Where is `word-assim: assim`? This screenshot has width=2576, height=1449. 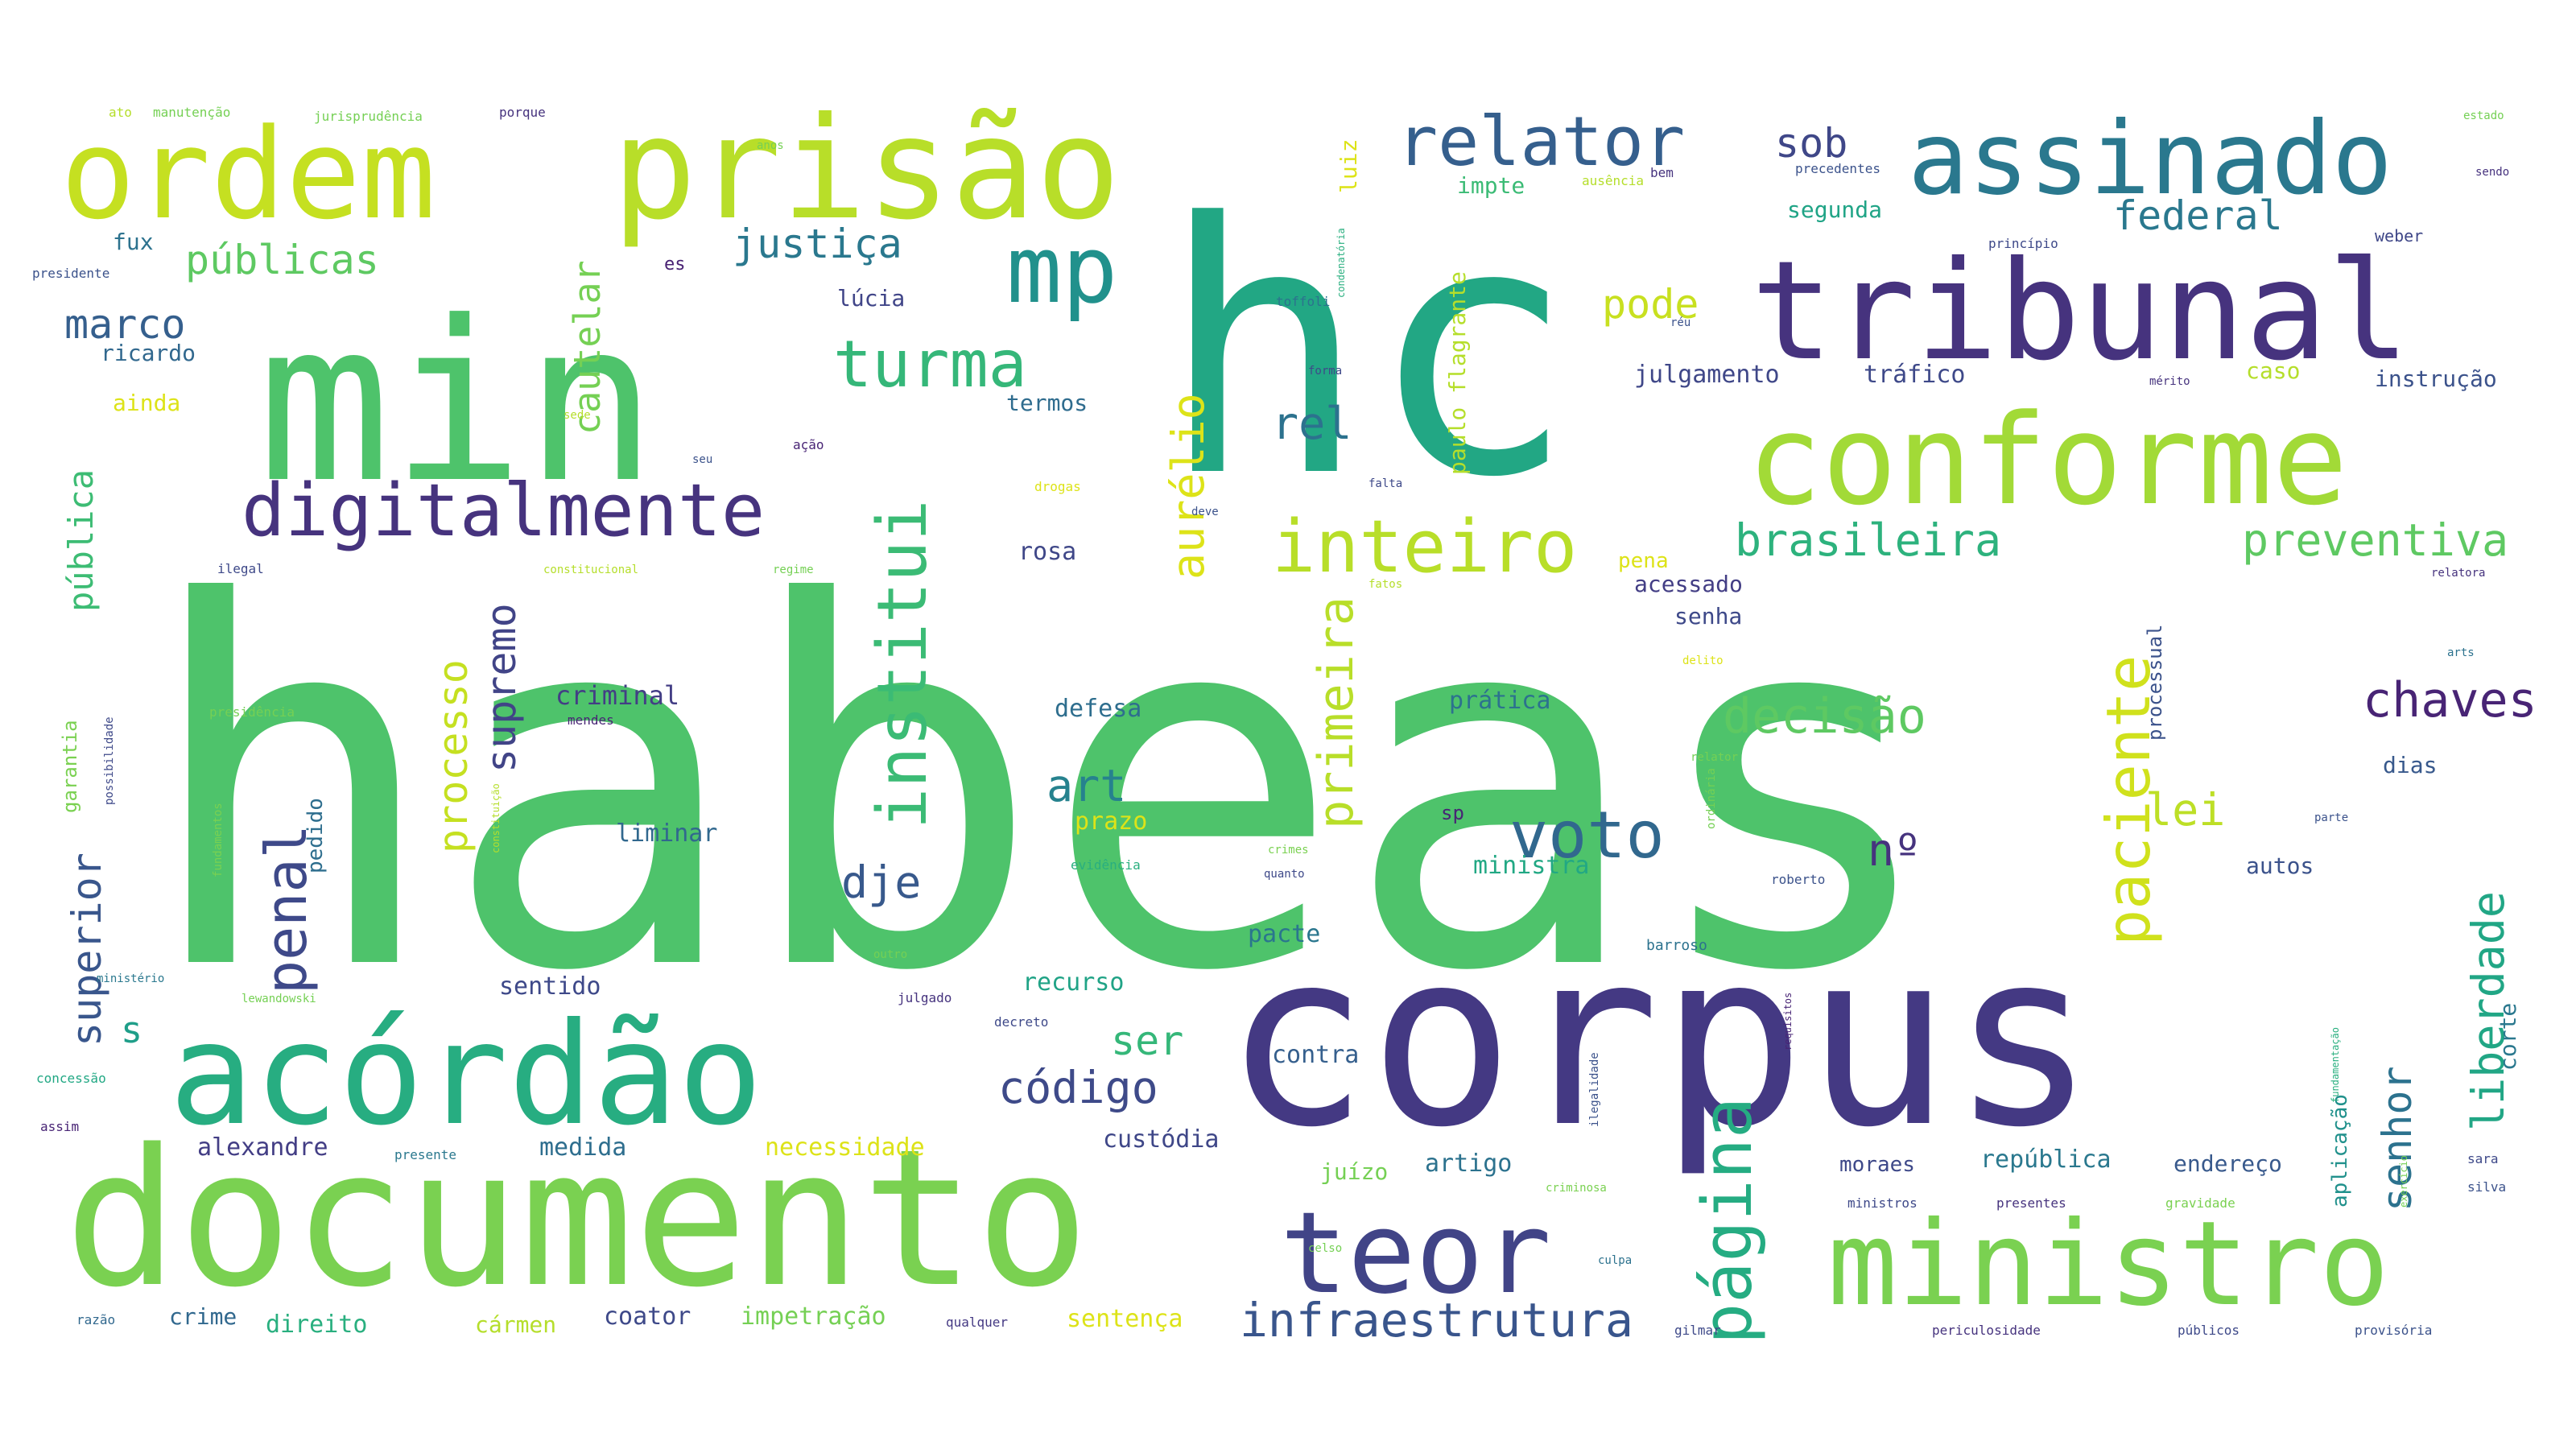
word-assim: assim is located at coordinates (59, 1126).